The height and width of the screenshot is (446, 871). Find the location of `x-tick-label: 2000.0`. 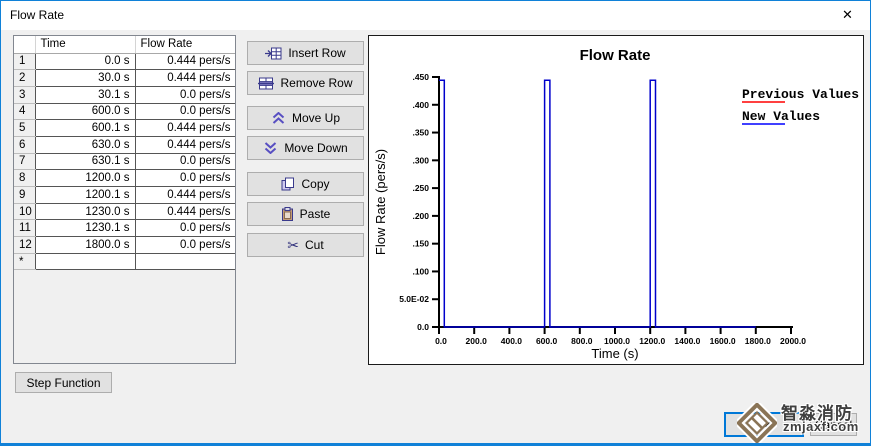

x-tick-label: 2000.0 is located at coordinates (793, 341).